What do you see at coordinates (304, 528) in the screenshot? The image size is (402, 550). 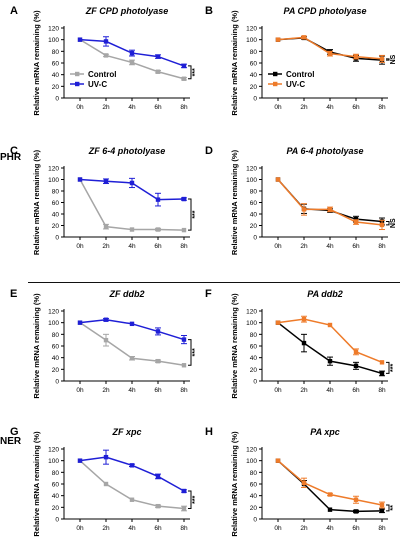 I see `x-tick-label-h: 2h` at bounding box center [304, 528].